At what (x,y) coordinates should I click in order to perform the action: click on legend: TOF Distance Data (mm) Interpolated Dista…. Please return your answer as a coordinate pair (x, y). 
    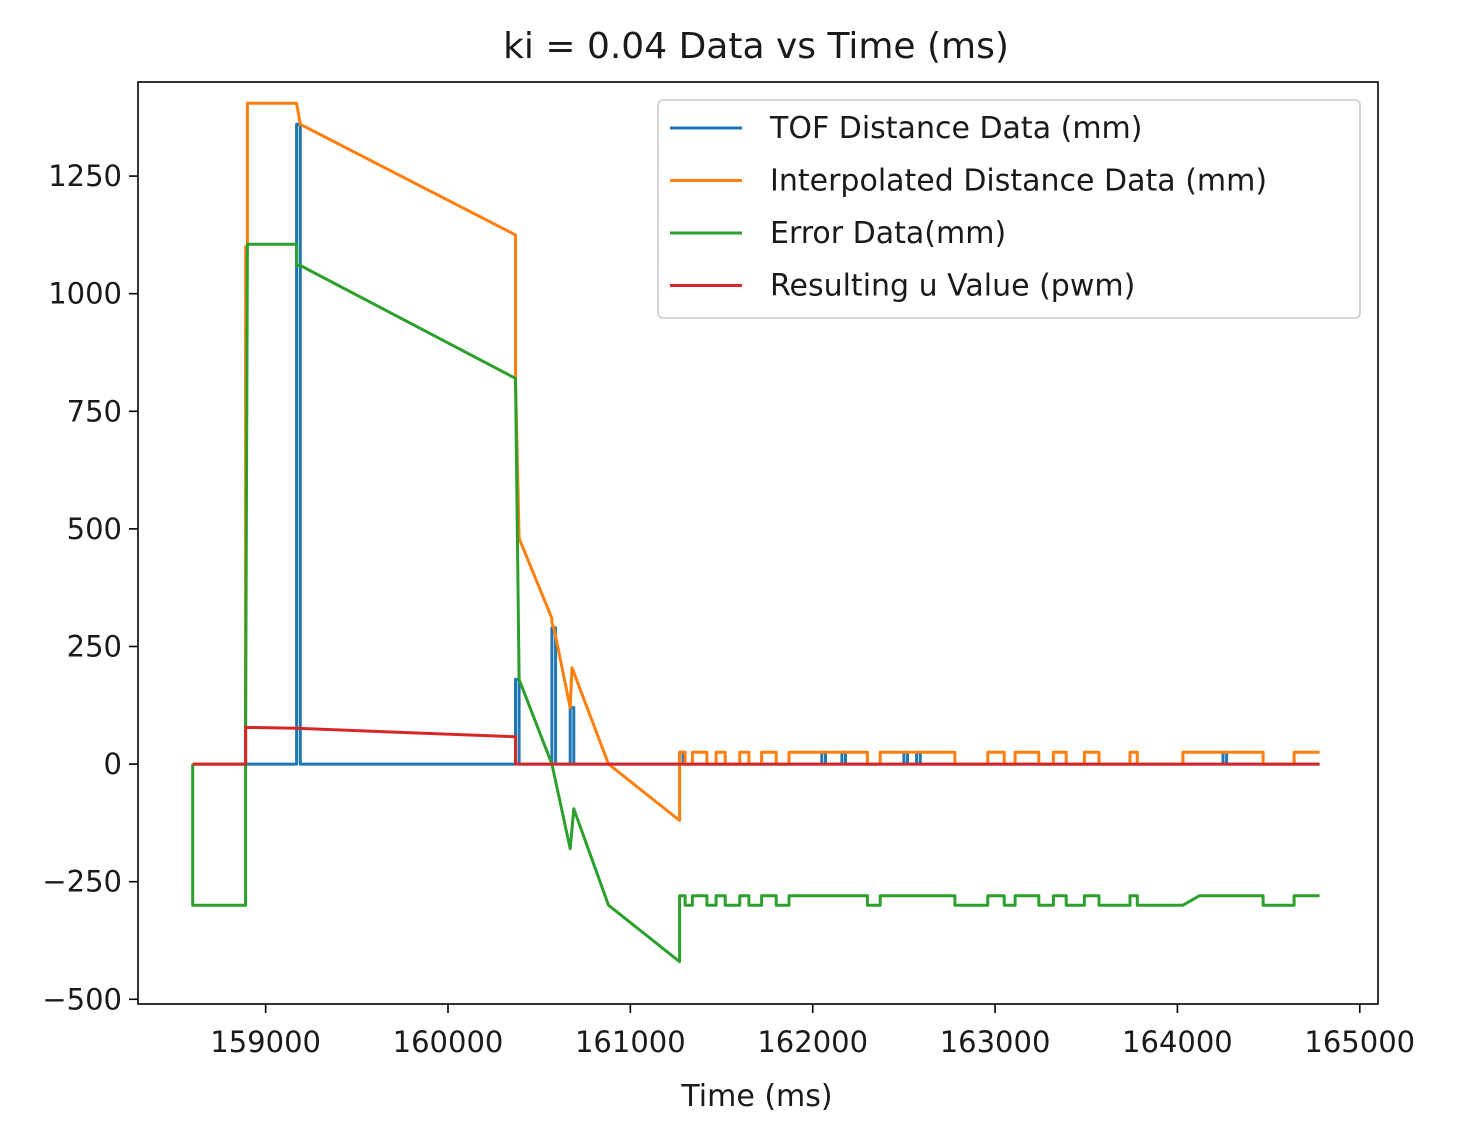
    Looking at the image, I should click on (1009, 209).